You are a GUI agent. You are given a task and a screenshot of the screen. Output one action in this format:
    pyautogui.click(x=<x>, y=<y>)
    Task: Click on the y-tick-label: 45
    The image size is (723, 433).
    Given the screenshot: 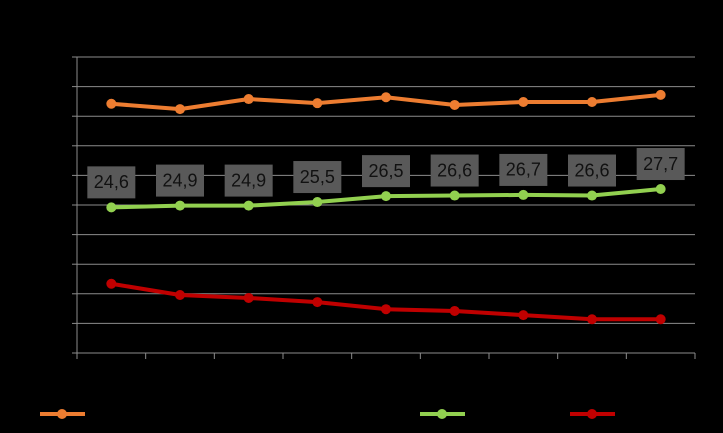 What is the action you would take?
    pyautogui.click(x=63, y=86)
    